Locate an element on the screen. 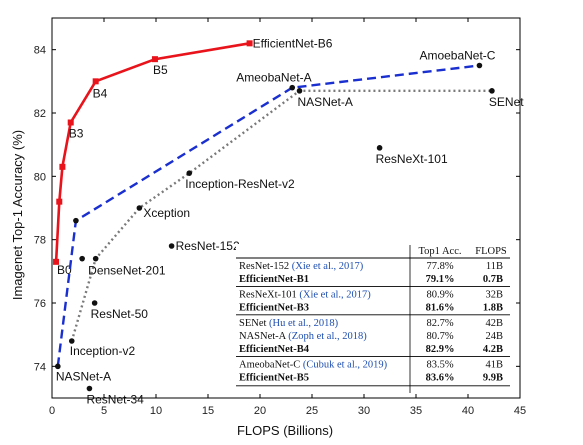 The image size is (583, 445). x-tick-label: 20 is located at coordinates (260, 411).